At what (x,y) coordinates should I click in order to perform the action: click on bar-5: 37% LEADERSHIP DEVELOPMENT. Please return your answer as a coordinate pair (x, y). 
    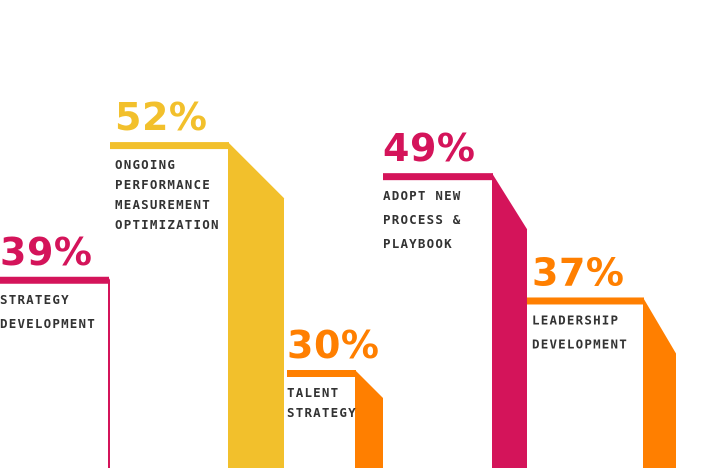
    Looking at the image, I should click on (601, 359).